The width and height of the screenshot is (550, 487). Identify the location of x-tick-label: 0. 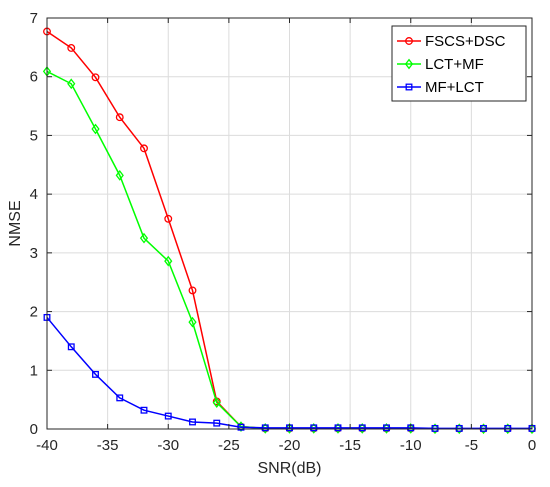
(532, 445).